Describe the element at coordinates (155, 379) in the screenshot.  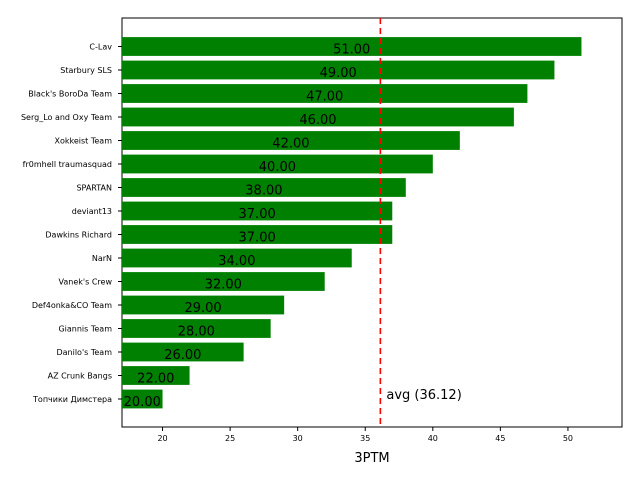
I see `bar-value-label: 22.00` at that location.